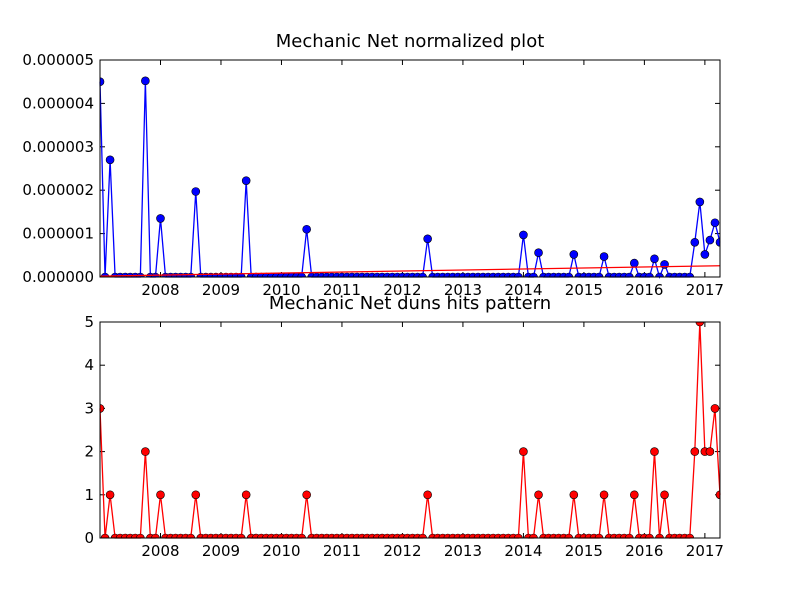  What do you see at coordinates (58, 103) in the screenshot?
I see `y-tick-label: 0.000004` at bounding box center [58, 103].